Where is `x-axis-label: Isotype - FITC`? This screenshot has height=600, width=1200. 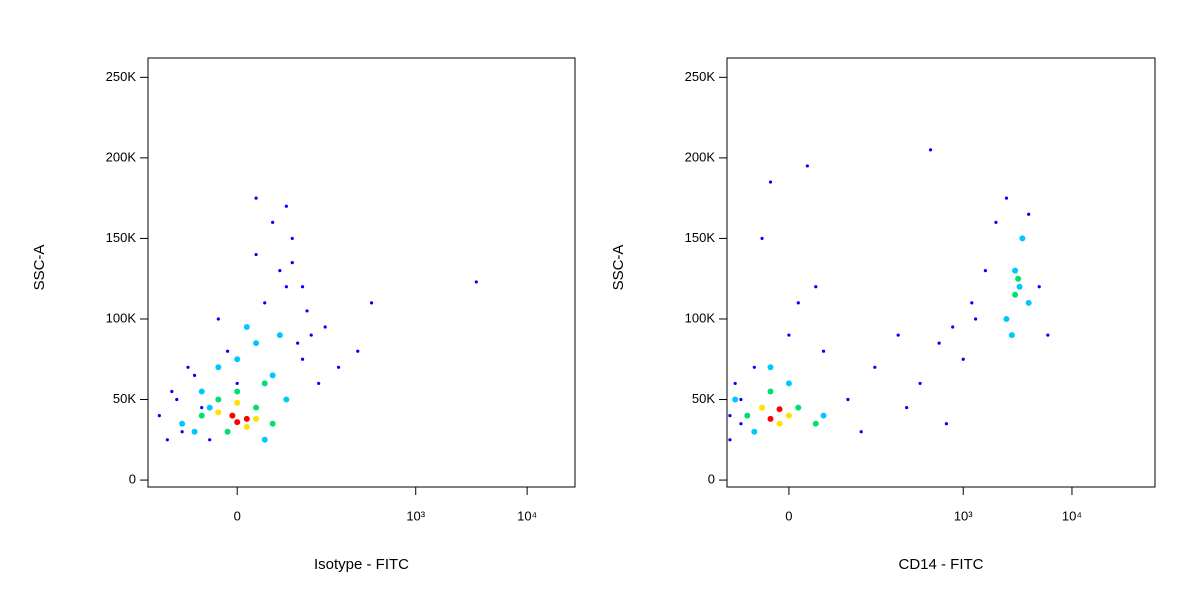
x-axis-label: Isotype - FITC is located at coordinates (361, 564).